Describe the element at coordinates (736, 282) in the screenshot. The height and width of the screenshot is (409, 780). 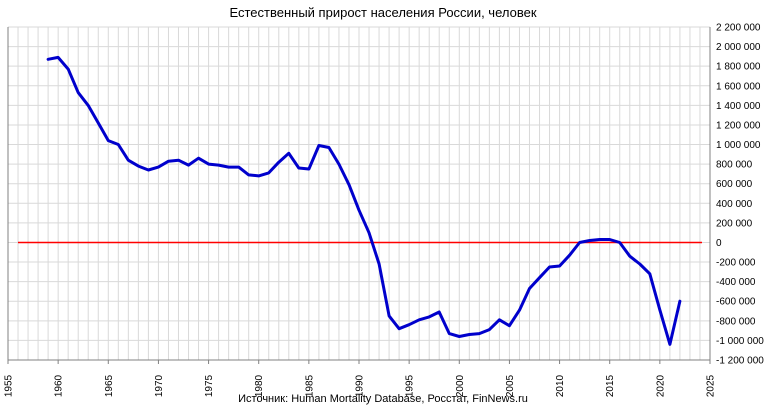
I see `y-tick-label: -400 000` at that location.